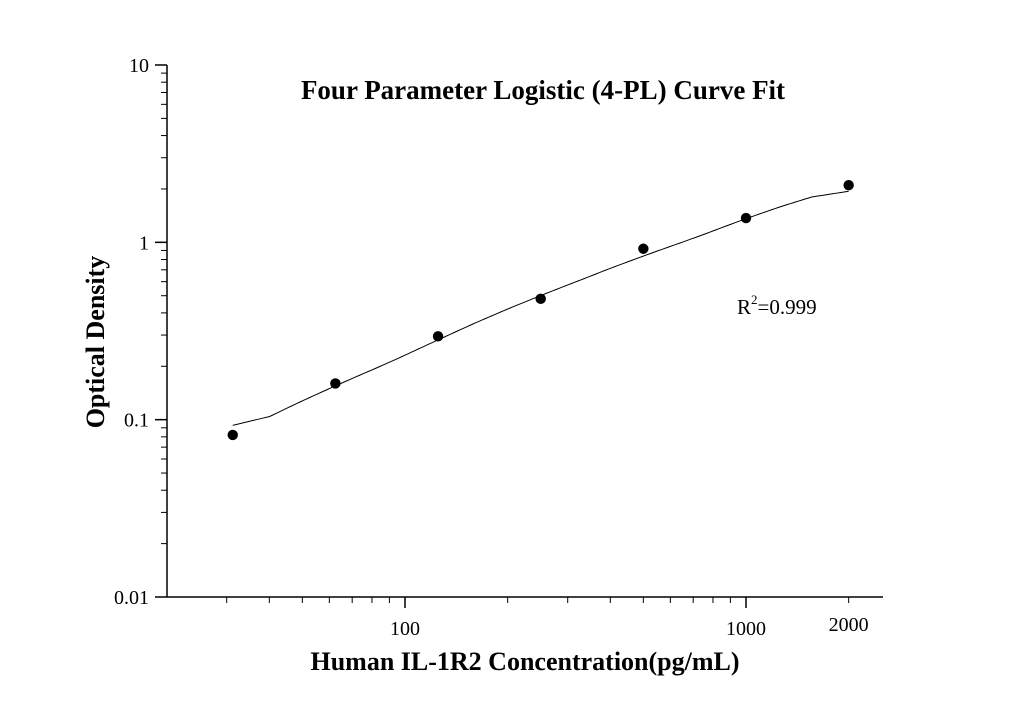 The height and width of the screenshot is (719, 1026). Describe the element at coordinates (405, 629) in the screenshot. I see `x-tick-label: 100` at that location.